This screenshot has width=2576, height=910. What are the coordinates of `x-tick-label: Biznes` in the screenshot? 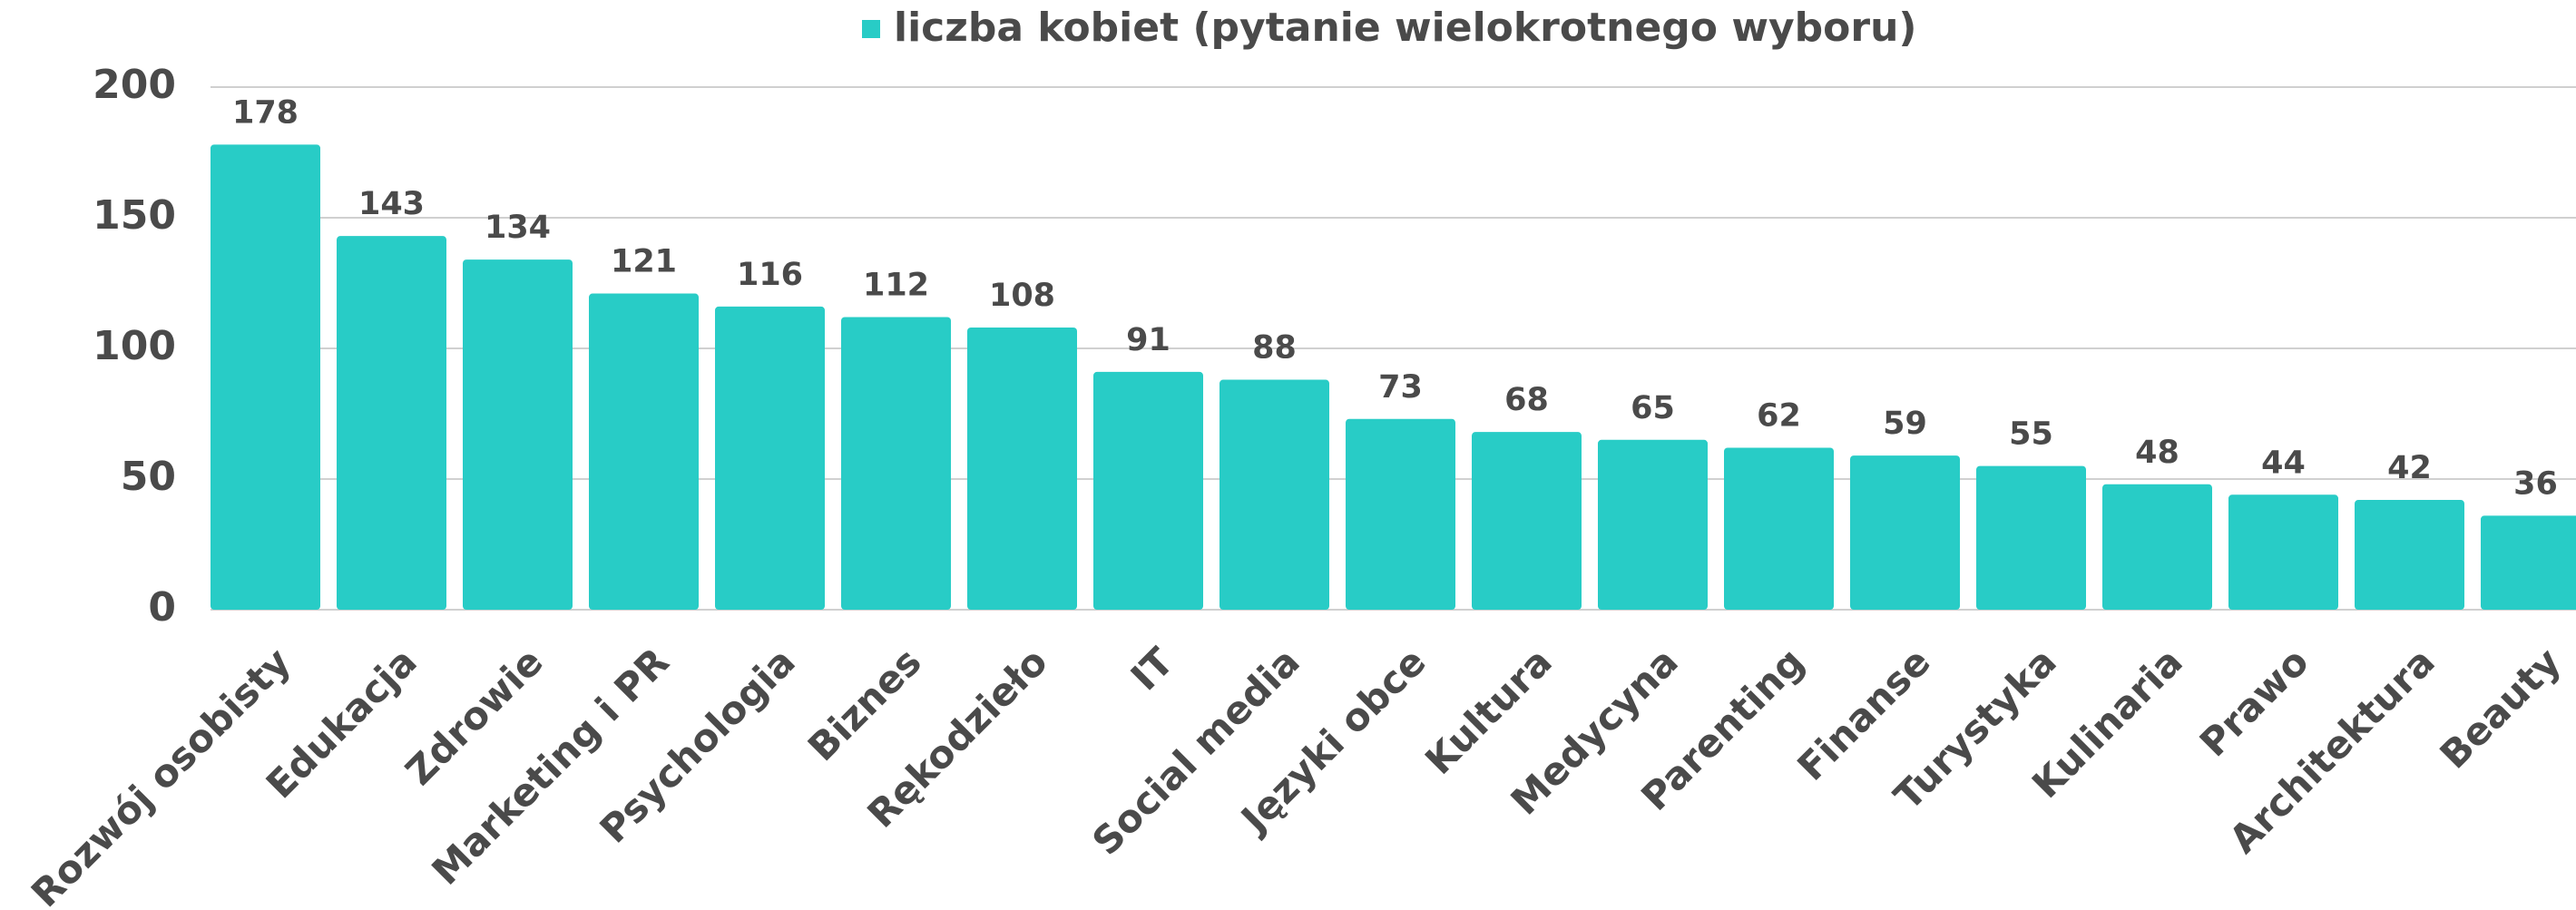 It's located at (864, 705).